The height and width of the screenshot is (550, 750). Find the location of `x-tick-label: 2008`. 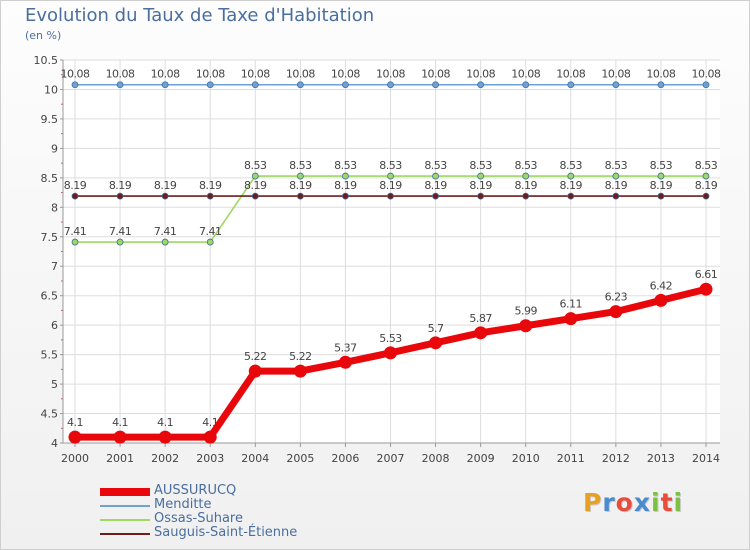

x-tick-label: 2008 is located at coordinates (436, 458).